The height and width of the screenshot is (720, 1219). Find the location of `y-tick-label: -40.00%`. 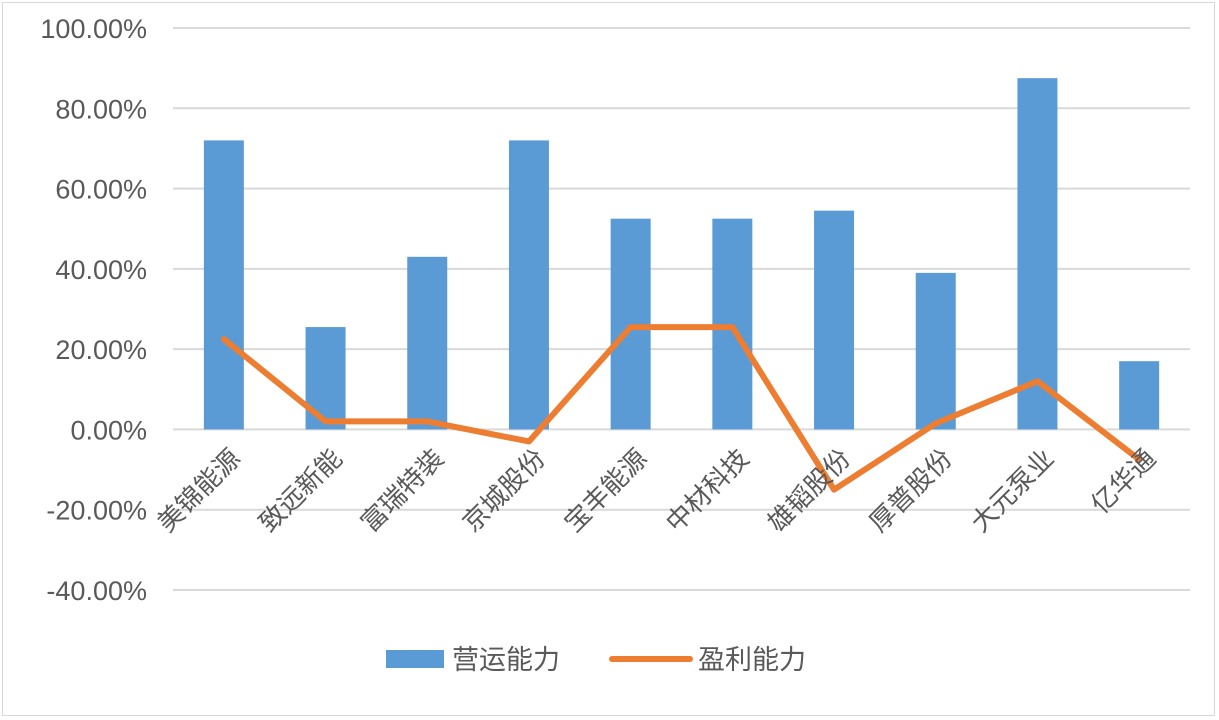

y-tick-label: -40.00% is located at coordinates (96, 591).